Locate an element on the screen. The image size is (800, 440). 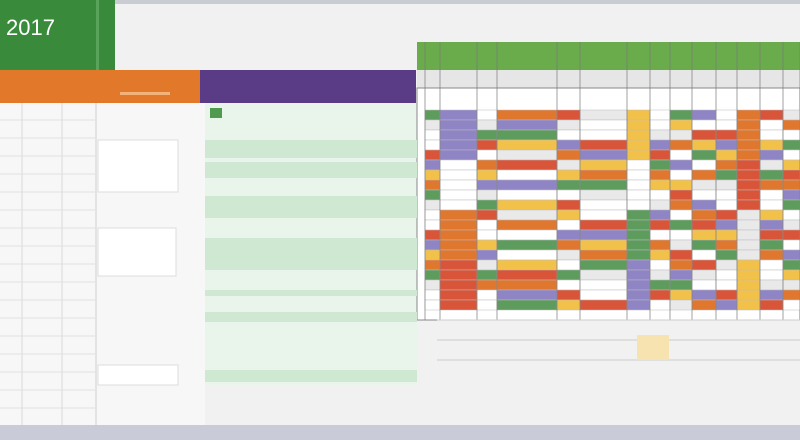
sheet-subheader is located at coordinates (608, 79).